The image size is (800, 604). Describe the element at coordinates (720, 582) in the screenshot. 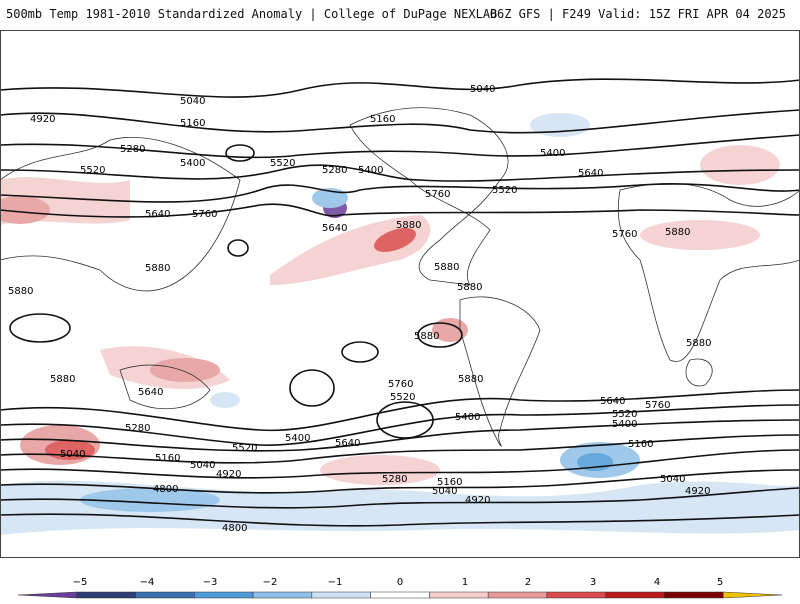

I see `colorbar-tick: 5` at that location.